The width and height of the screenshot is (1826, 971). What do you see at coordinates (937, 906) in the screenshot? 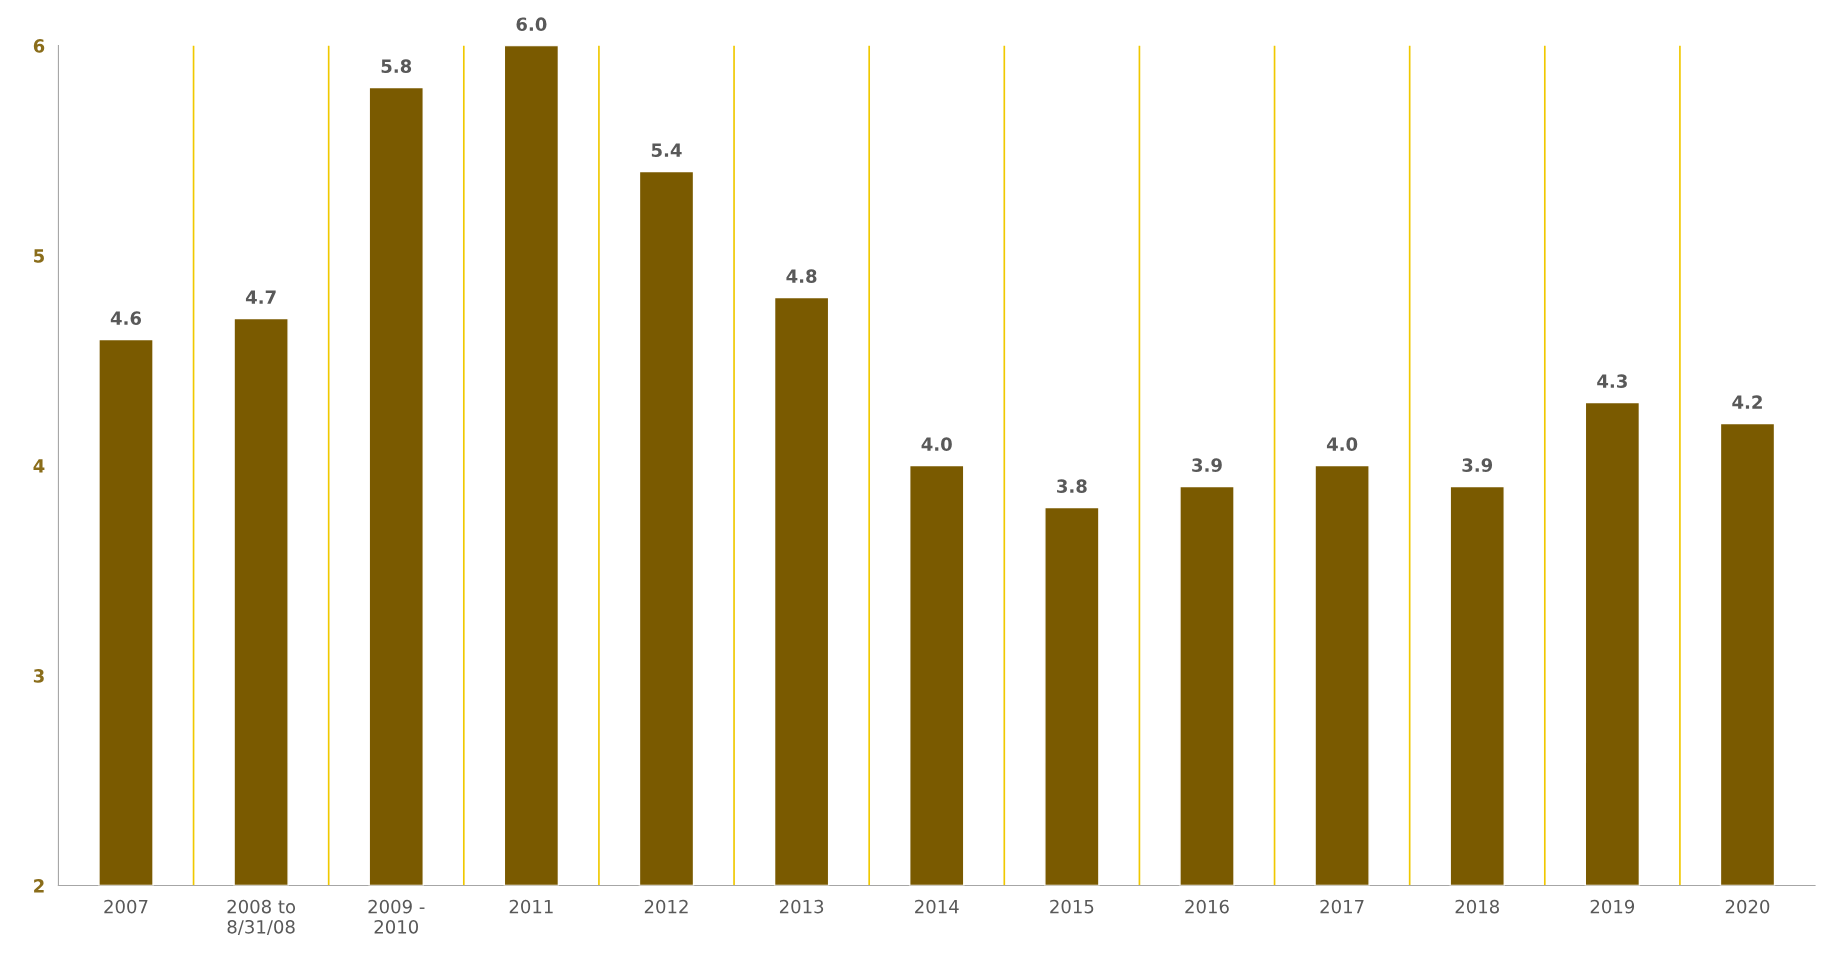
I see `x-tick-label: 2014` at bounding box center [937, 906].